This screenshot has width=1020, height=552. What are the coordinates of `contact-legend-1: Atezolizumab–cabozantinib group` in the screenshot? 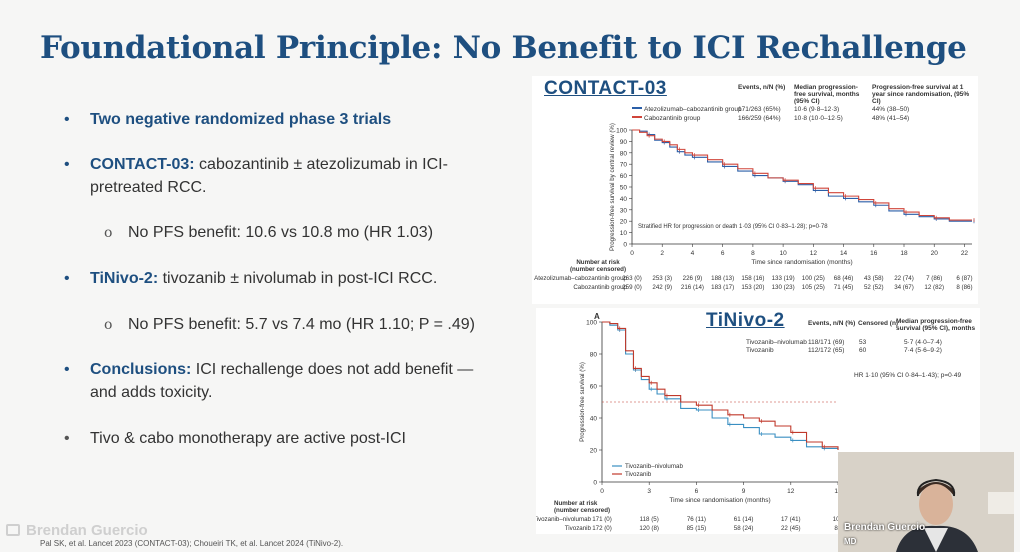 It's located at (687, 109).